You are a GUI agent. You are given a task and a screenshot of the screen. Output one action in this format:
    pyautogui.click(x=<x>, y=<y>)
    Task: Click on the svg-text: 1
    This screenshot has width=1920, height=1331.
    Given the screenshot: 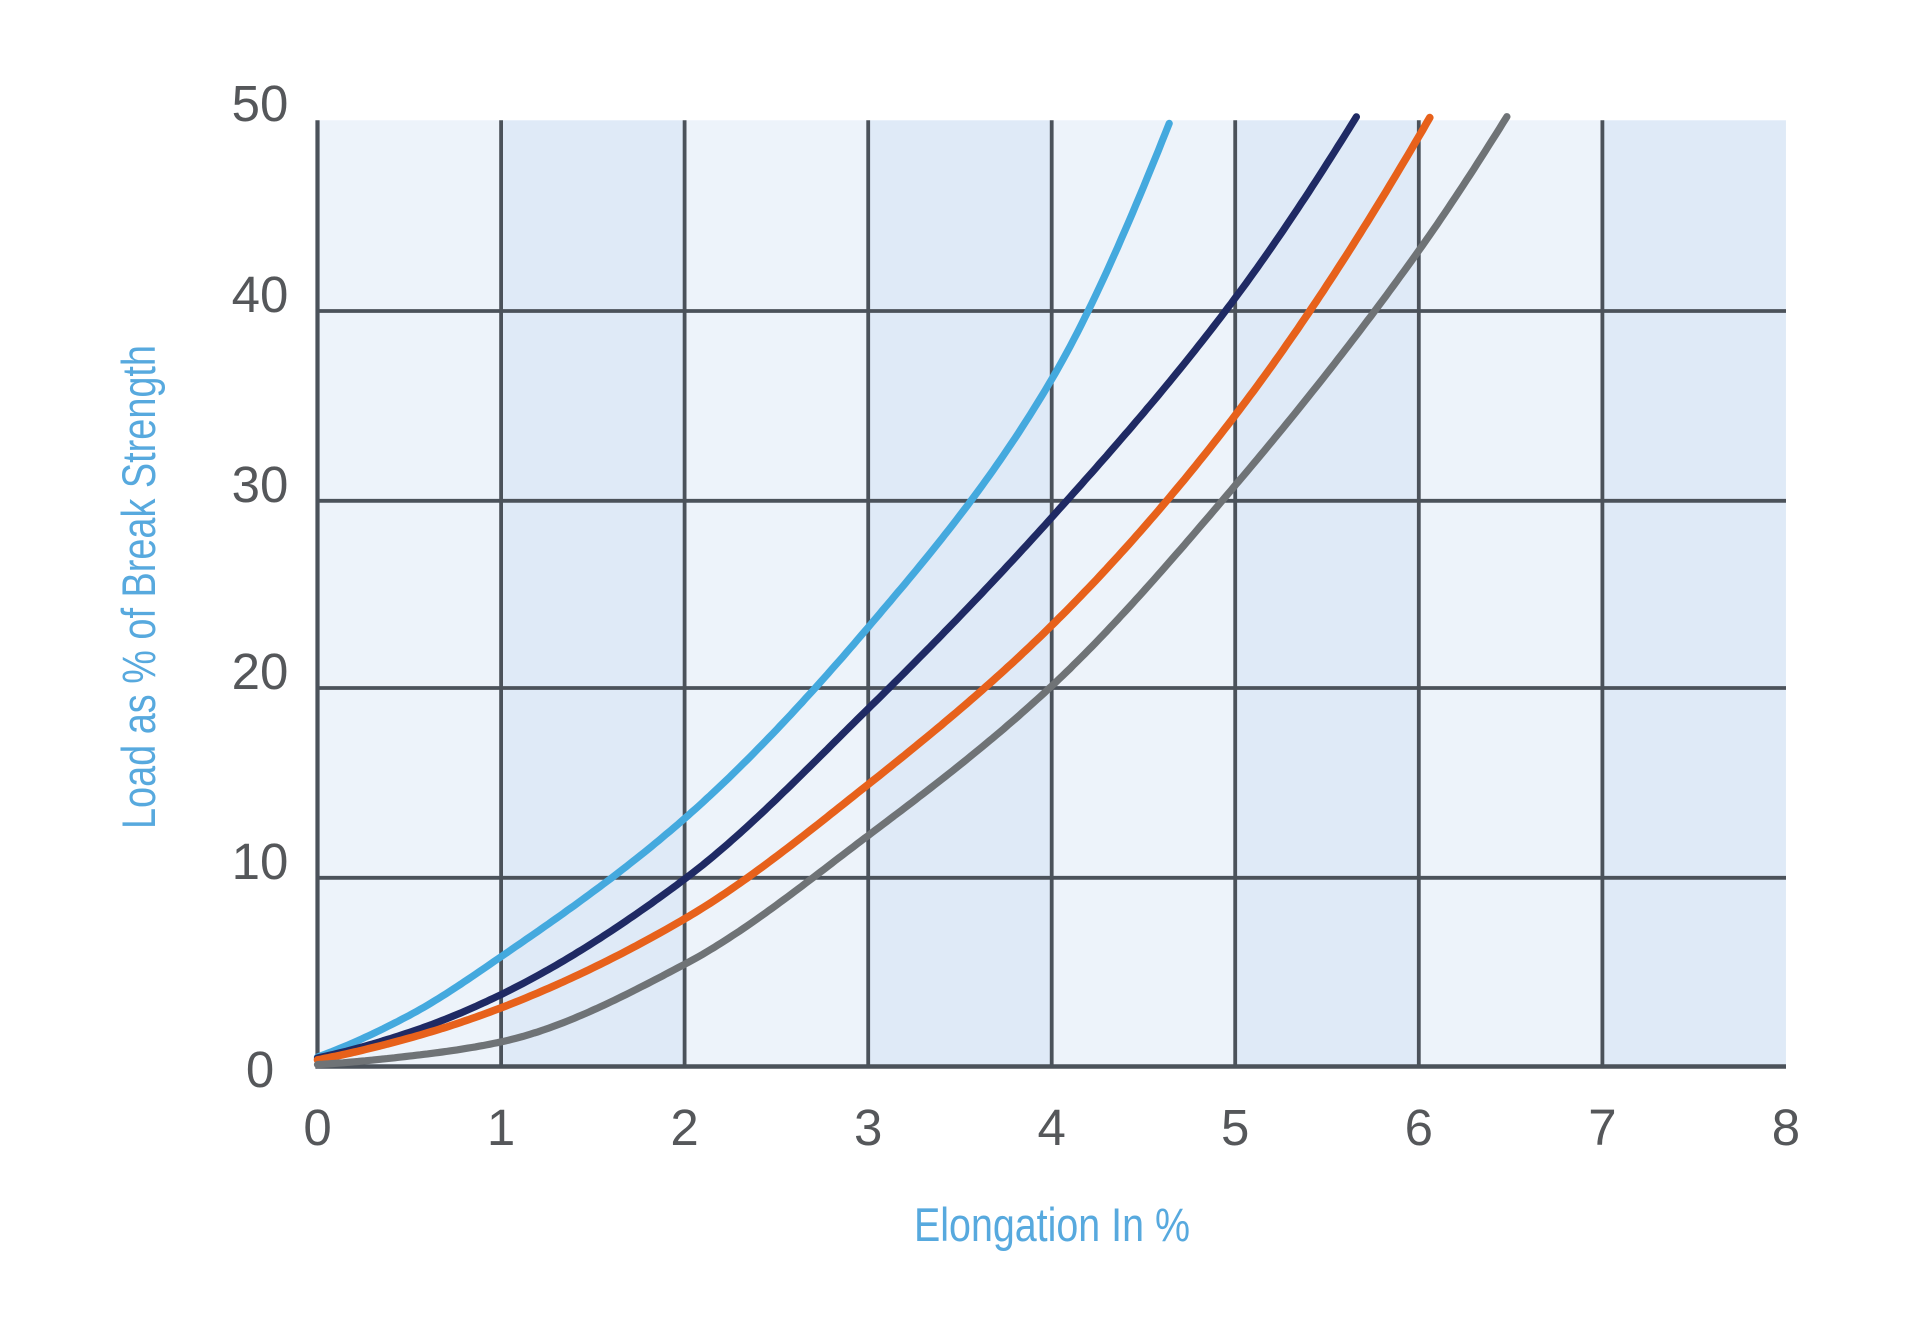 What is the action you would take?
    pyautogui.click(x=501, y=1127)
    